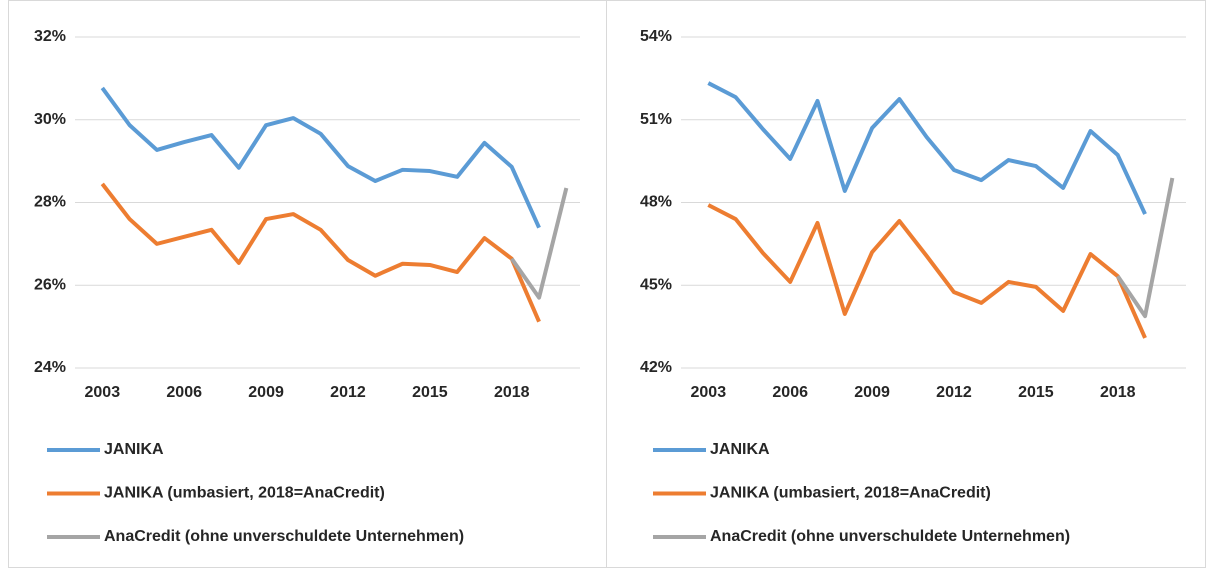 This screenshot has height=570, width=1213. Describe the element at coordinates (50, 367) in the screenshot. I see `y-tick-label: 24%` at that location.